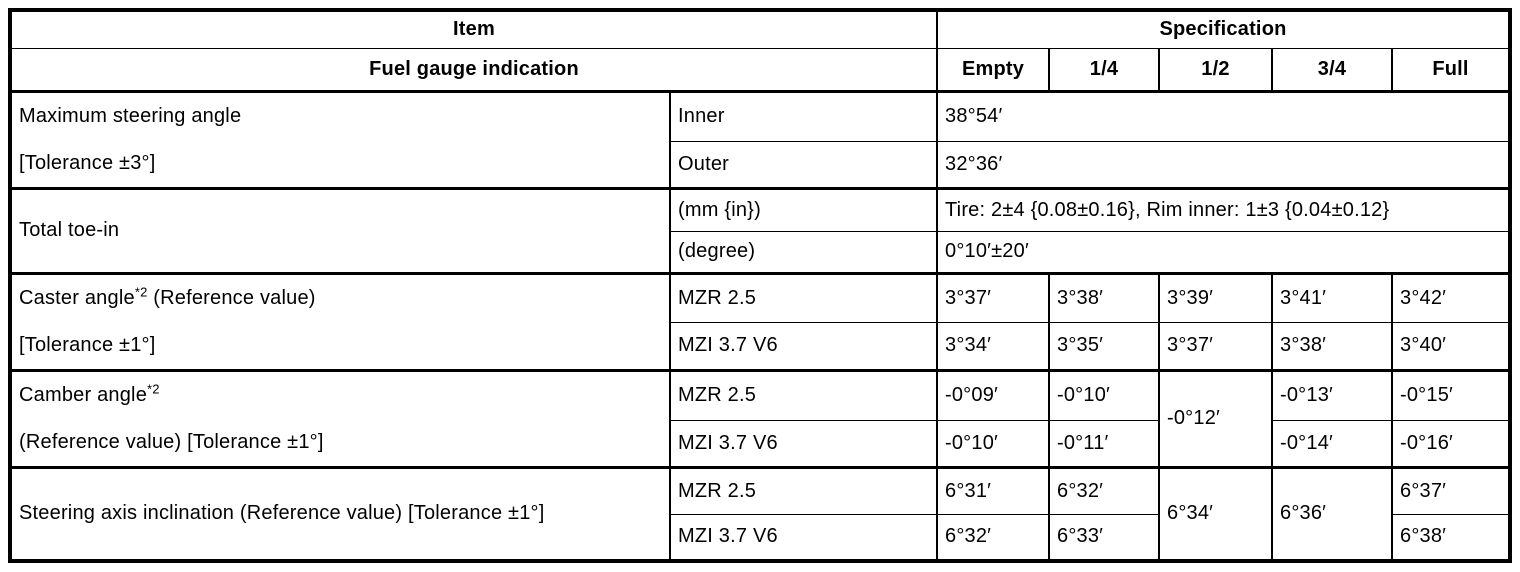  Describe the element at coordinates (1104, 444) in the screenshot. I see `camber-mzi-quarter-cell: -0°11′` at that location.